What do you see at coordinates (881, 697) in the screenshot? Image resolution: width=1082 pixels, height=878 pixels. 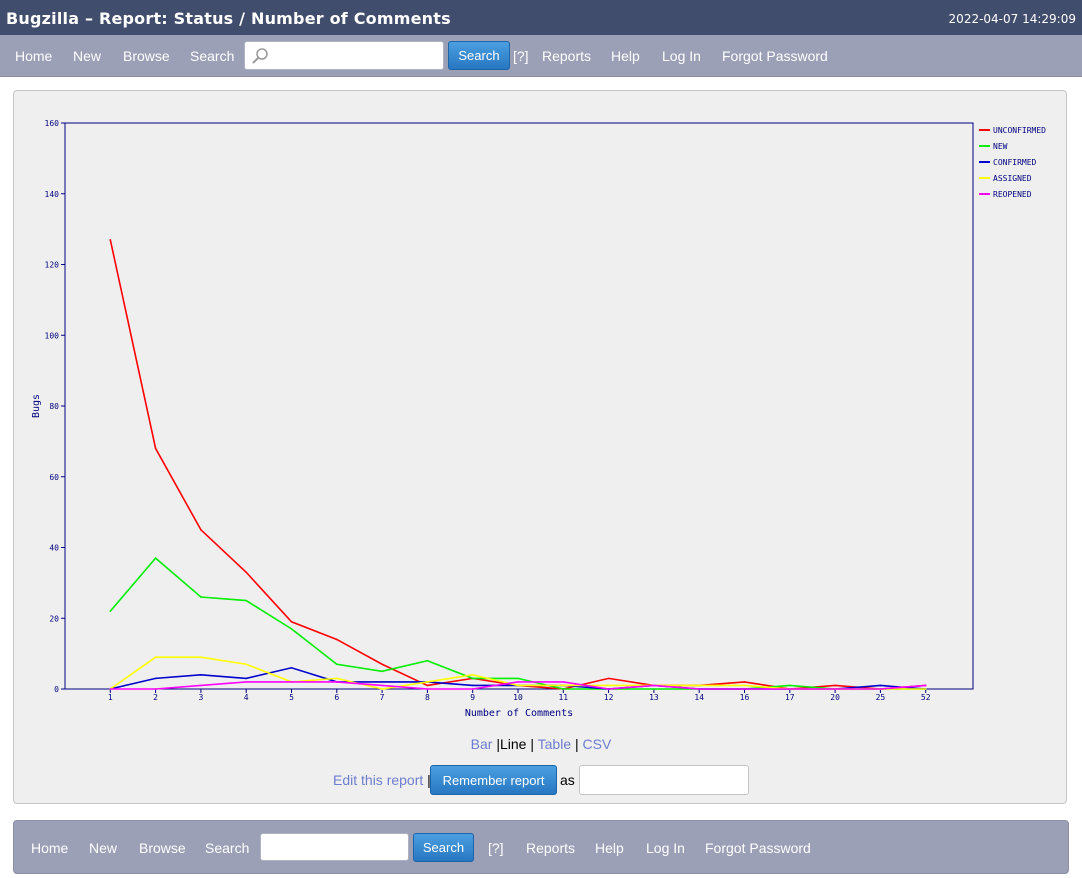 I see `x-tick-label: 25` at bounding box center [881, 697].